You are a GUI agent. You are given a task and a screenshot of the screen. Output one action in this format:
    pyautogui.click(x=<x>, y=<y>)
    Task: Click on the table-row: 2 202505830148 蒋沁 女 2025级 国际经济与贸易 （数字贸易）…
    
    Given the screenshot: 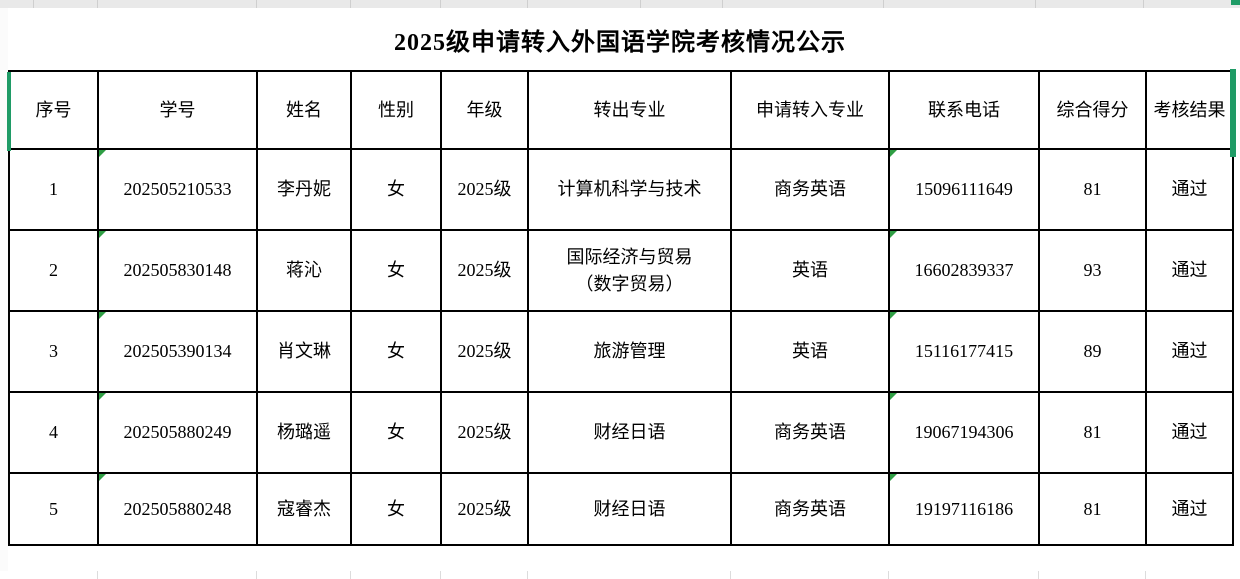 What is the action you would take?
    pyautogui.click(x=621, y=270)
    